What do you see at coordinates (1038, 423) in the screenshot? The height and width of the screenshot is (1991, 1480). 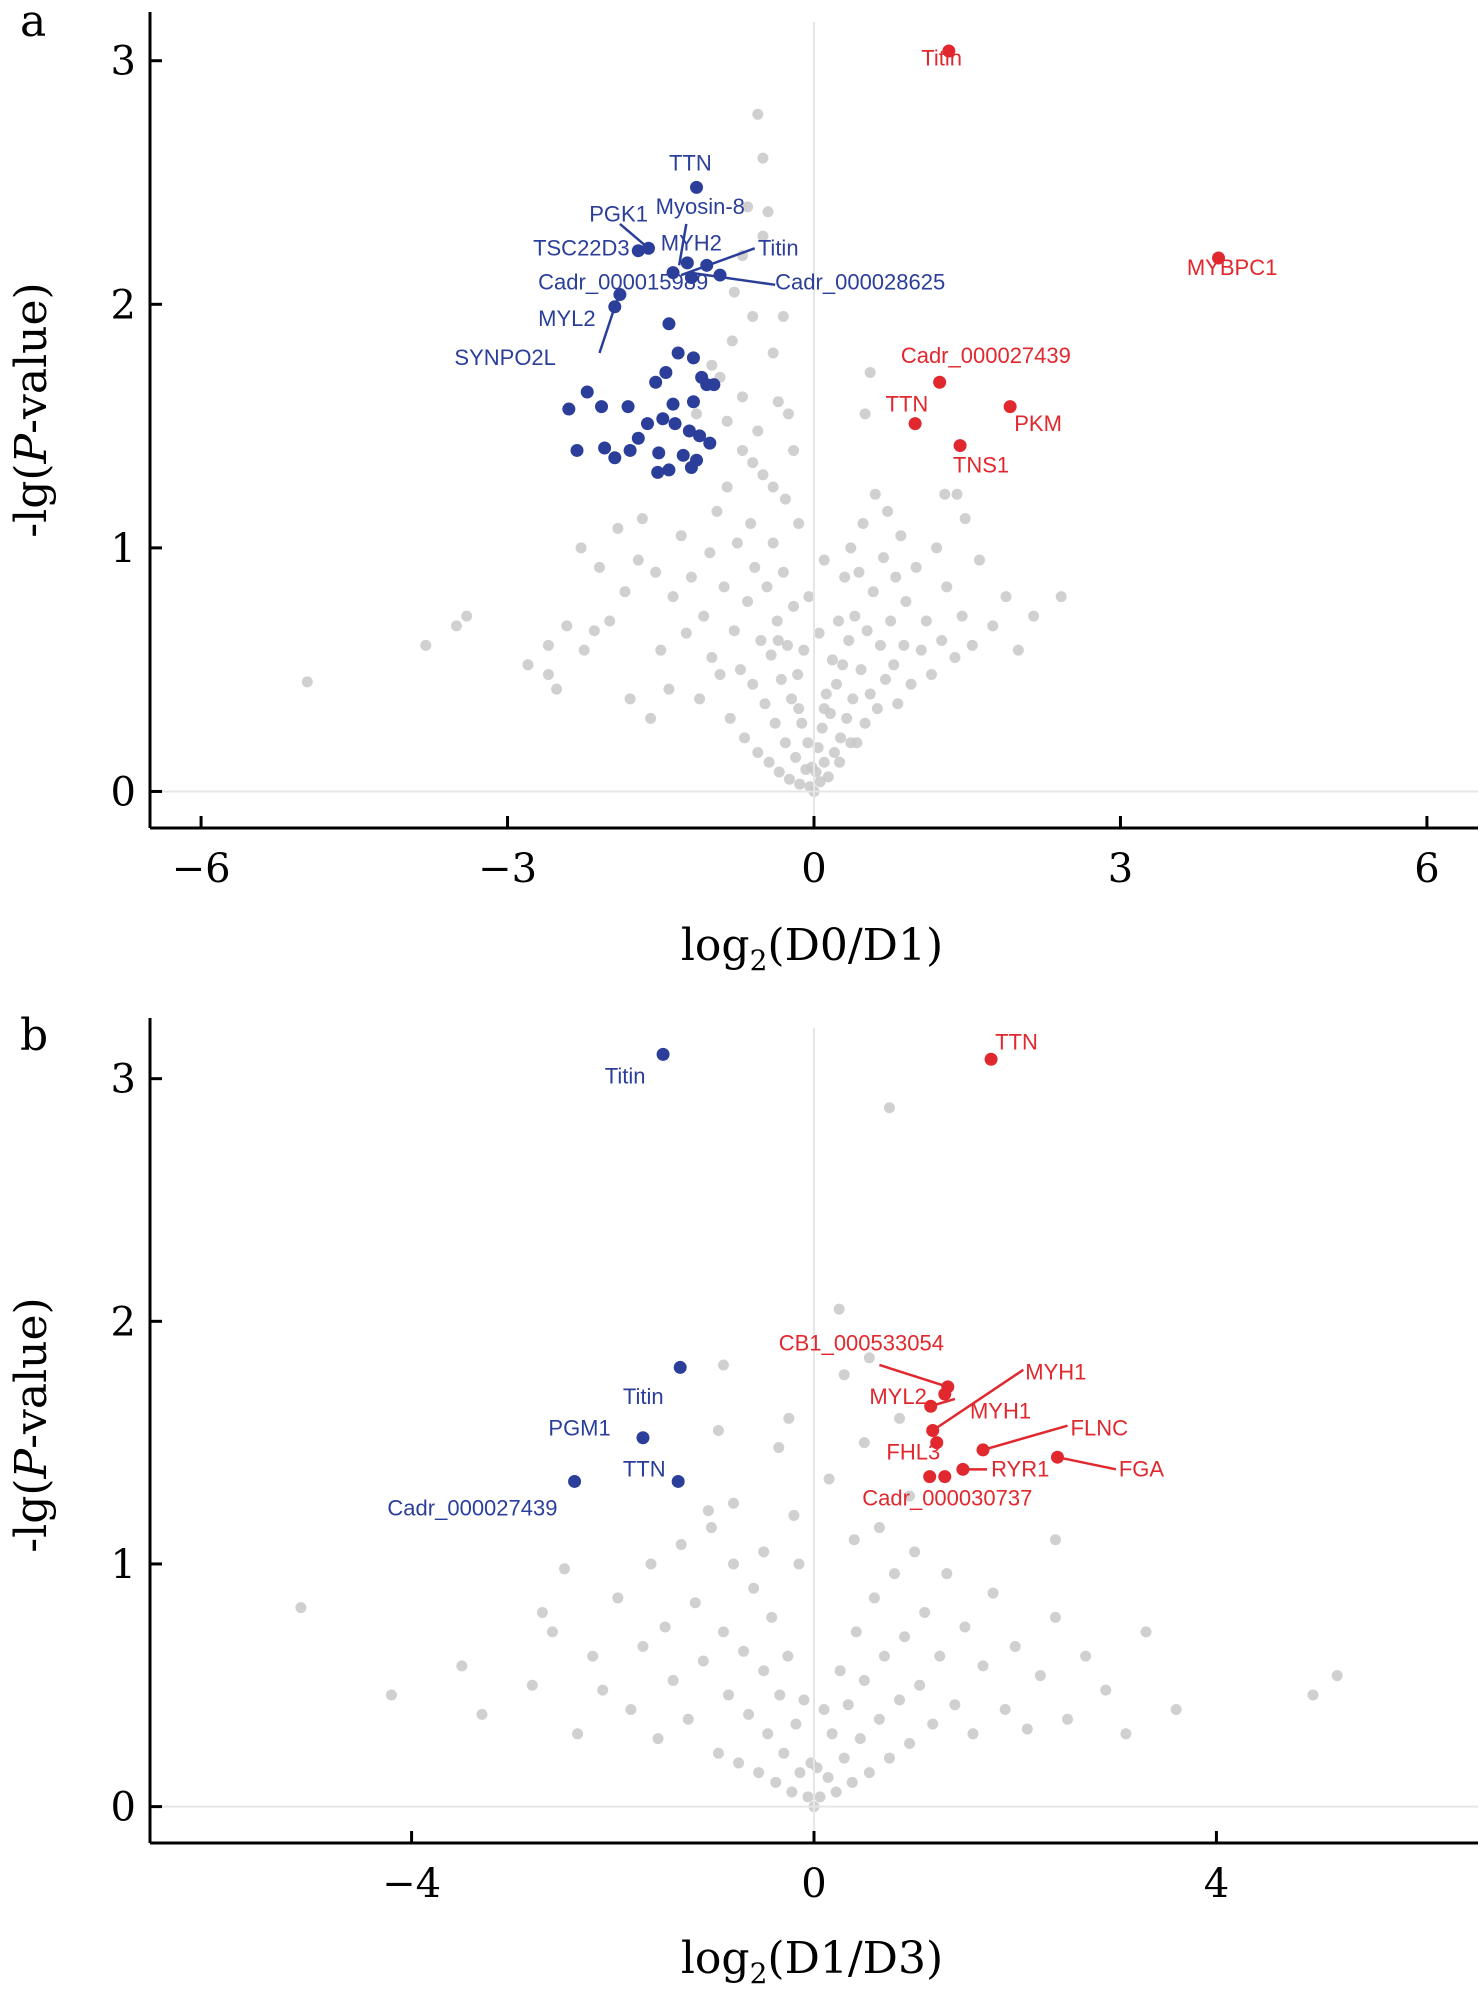 I see `gene-label: PKM` at bounding box center [1038, 423].